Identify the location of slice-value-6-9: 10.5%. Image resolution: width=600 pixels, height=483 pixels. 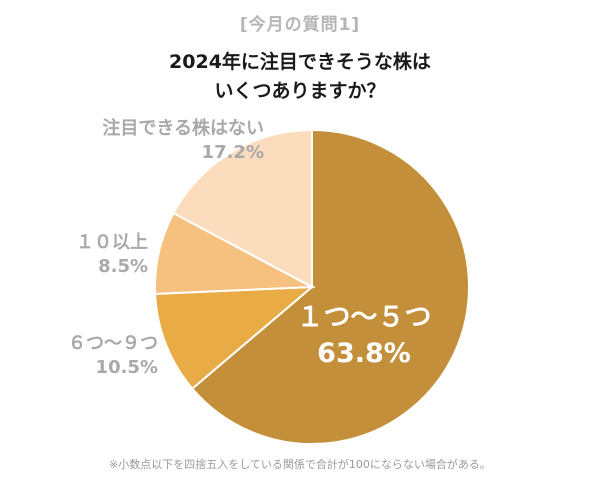
(126, 367).